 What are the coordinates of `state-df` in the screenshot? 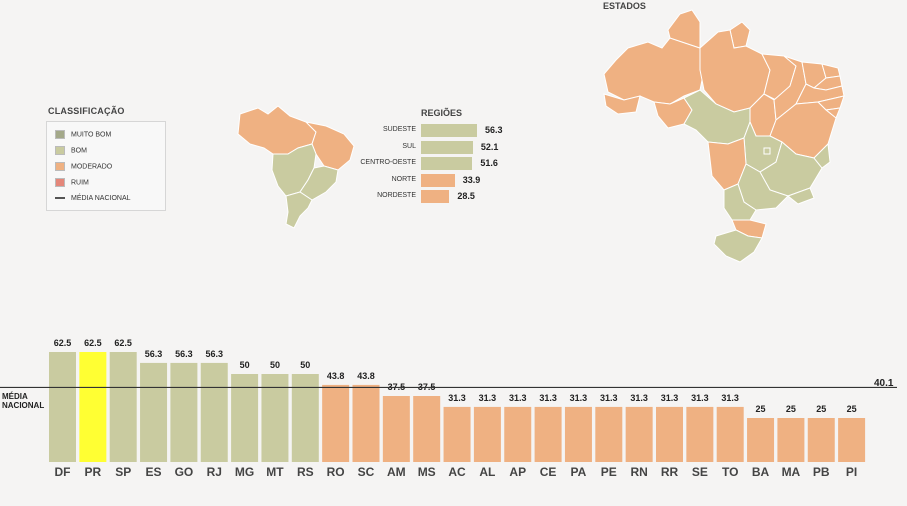 It's located at (767, 151).